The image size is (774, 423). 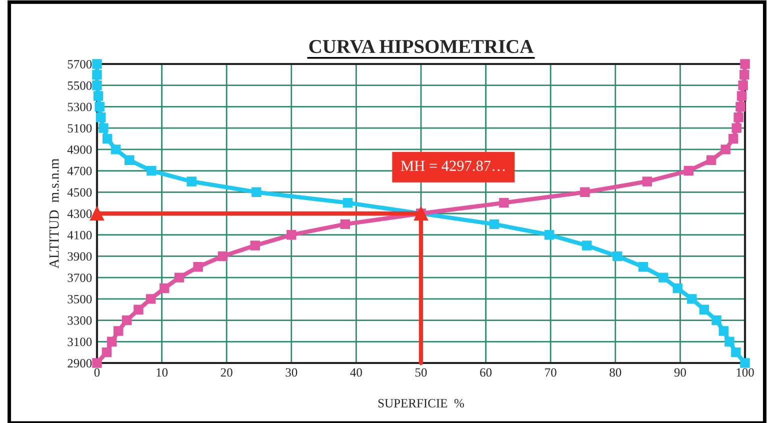 What do you see at coordinates (80, 64) in the screenshot?
I see `y-tick-label: 5700` at bounding box center [80, 64].